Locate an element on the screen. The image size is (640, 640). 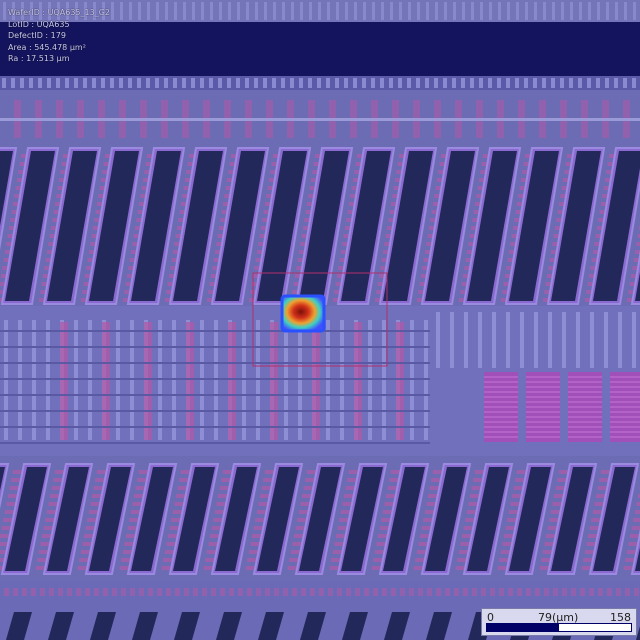
defect-region-box is located at coordinates (320, 319).